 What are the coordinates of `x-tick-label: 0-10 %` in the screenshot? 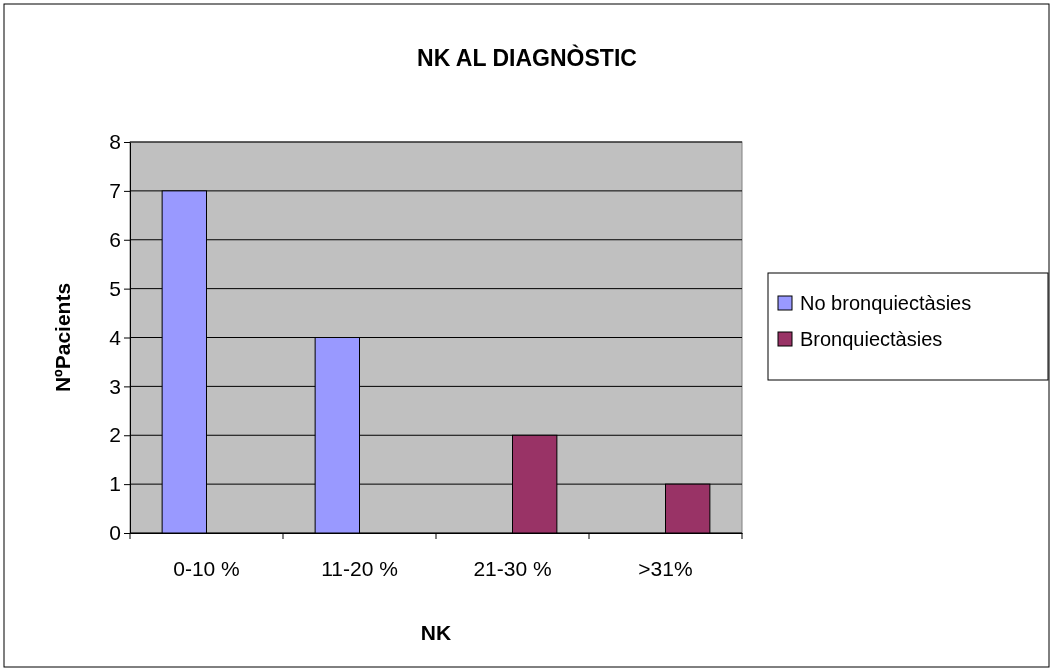 It's located at (206, 568).